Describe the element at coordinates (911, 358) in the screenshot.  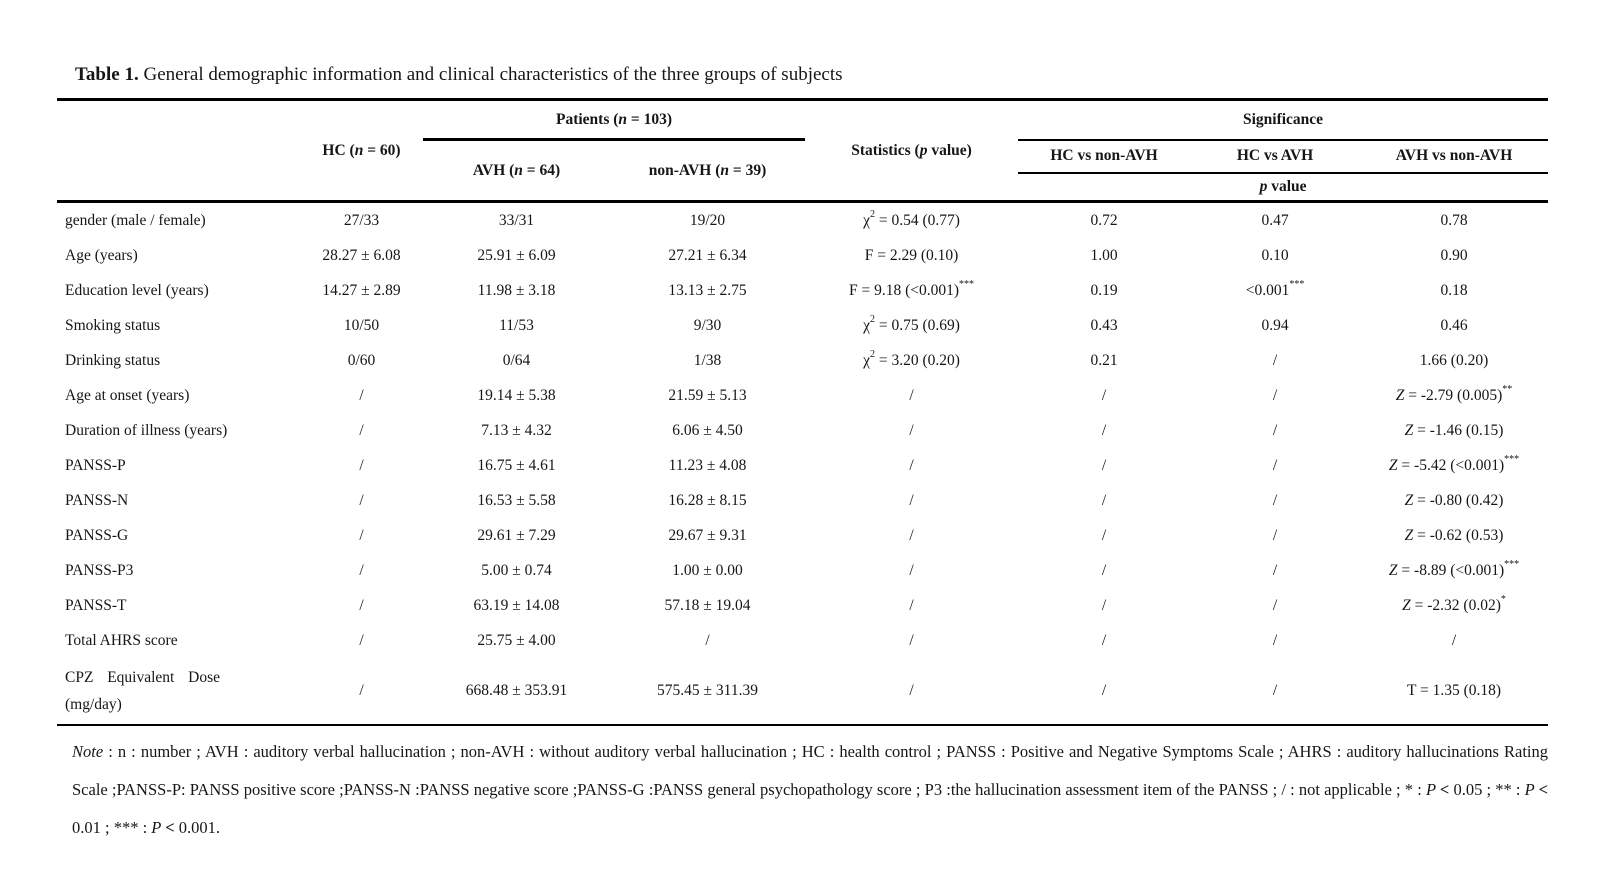
I see `data-cell: χ2 = 3.20 (0.20)` at that location.